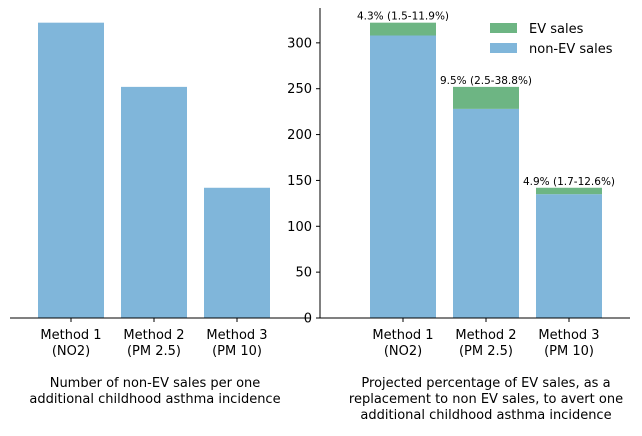 This screenshot has height=436, width=642. What do you see at coordinates (70, 343) in the screenshot?
I see `left-x-tick-label: Method 1 (NO2)` at bounding box center [70, 343].